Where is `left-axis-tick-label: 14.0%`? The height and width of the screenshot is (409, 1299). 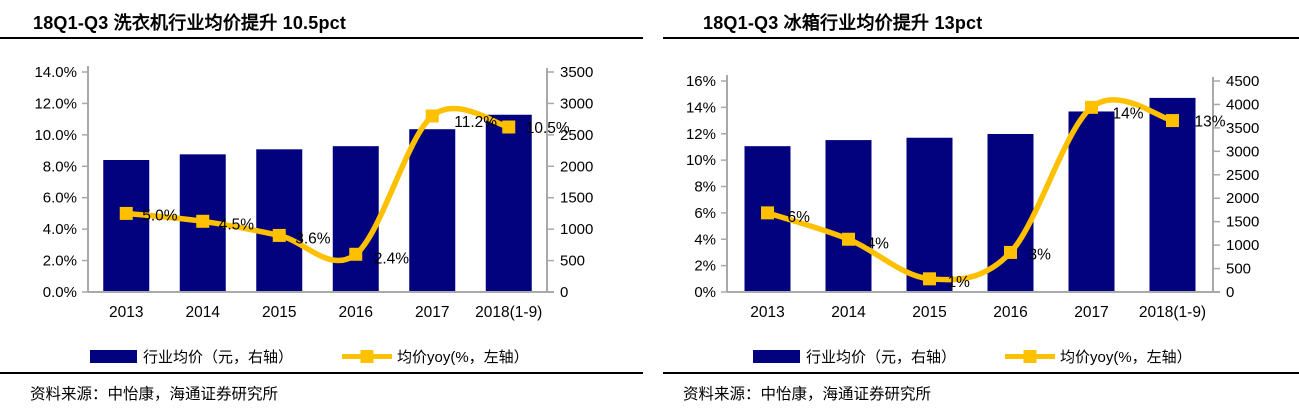
left-axis-tick-label: 14.0% is located at coordinates (55, 72).